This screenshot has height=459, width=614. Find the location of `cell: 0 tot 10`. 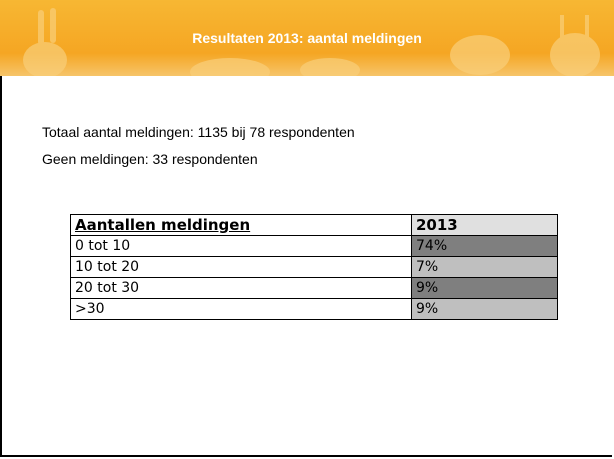

cell: 0 tot 10 is located at coordinates (241, 246).